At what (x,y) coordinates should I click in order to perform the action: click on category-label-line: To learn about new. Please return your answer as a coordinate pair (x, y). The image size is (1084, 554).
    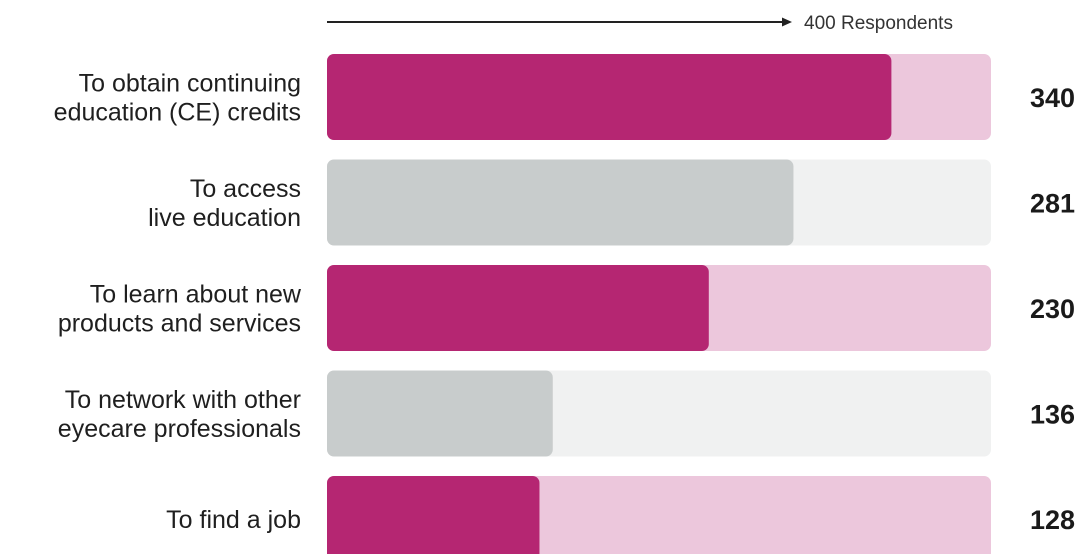
    Looking at the image, I should click on (196, 295).